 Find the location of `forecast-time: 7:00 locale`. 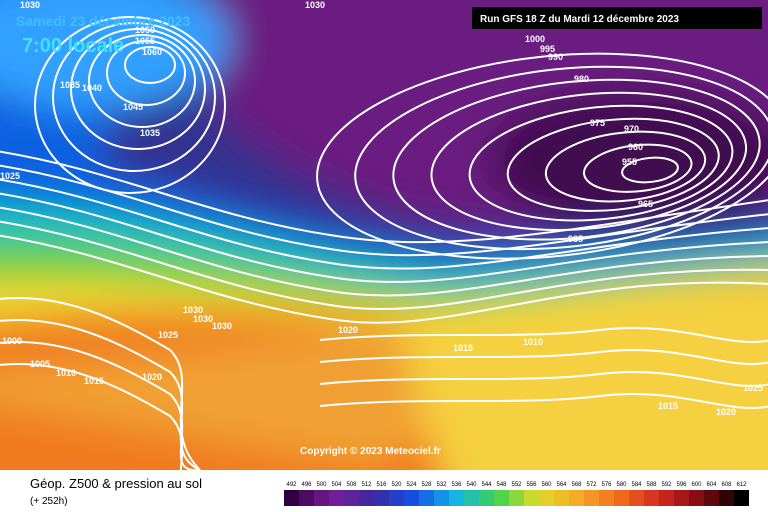

forecast-time: 7:00 locale is located at coordinates (73, 46).